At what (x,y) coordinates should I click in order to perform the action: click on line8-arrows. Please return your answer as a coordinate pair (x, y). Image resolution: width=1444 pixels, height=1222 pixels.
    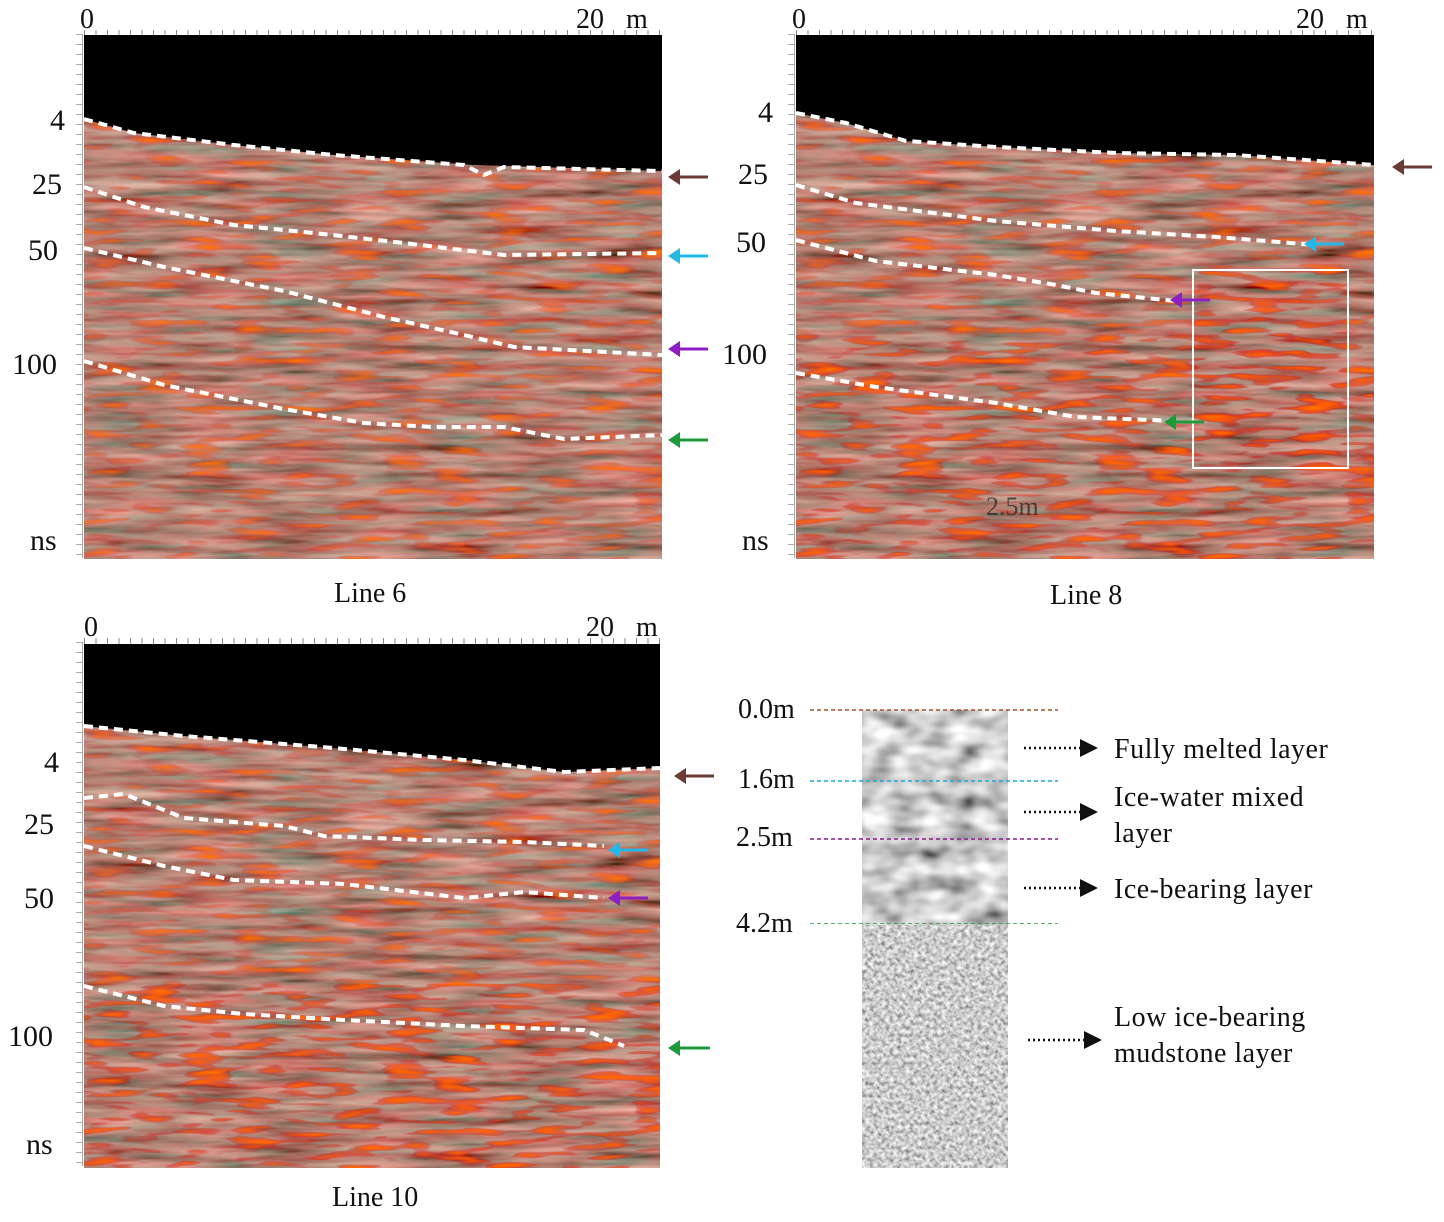
    Looking at the image, I should click on (1254, 333).